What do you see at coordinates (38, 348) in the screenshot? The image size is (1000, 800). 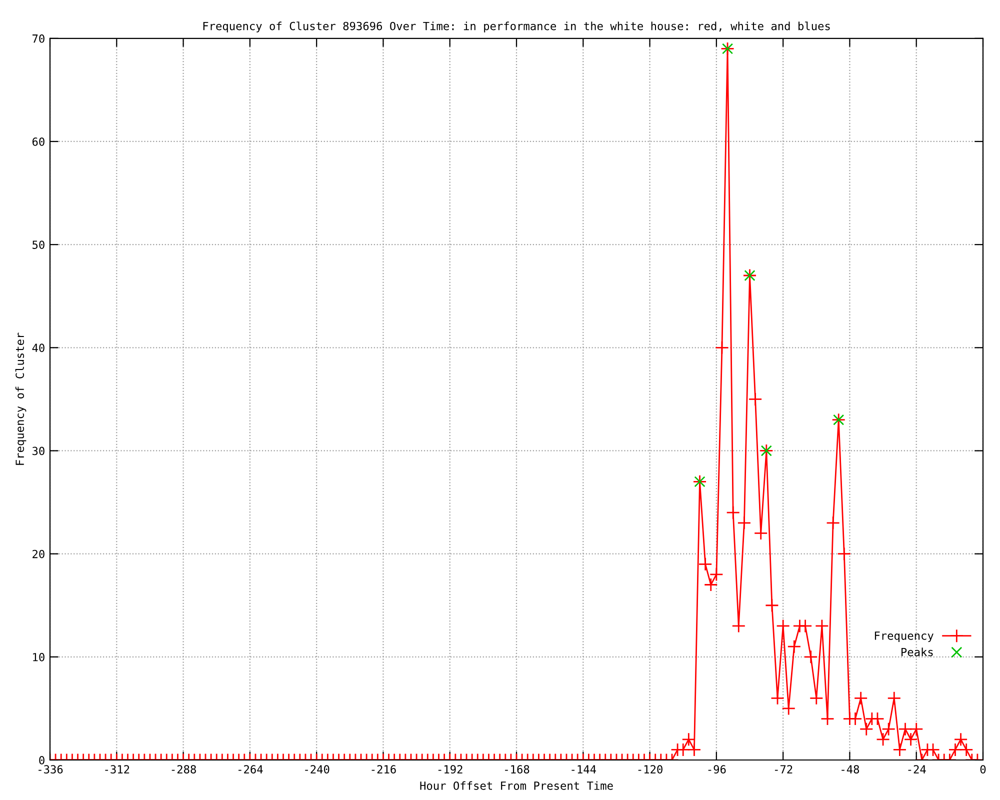 I see `y-tick-label: 40` at bounding box center [38, 348].